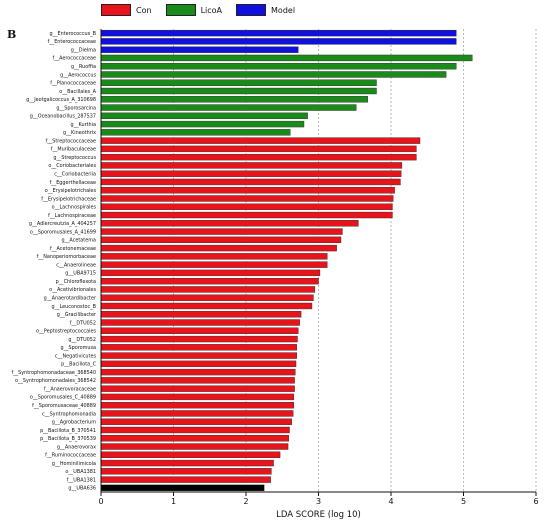 Image resolution: width=550 pixels, height=523 pixels. What do you see at coordinates (66, 332) in the screenshot?
I see `category-label: o__Peptostreptococcales` at bounding box center [66, 332].